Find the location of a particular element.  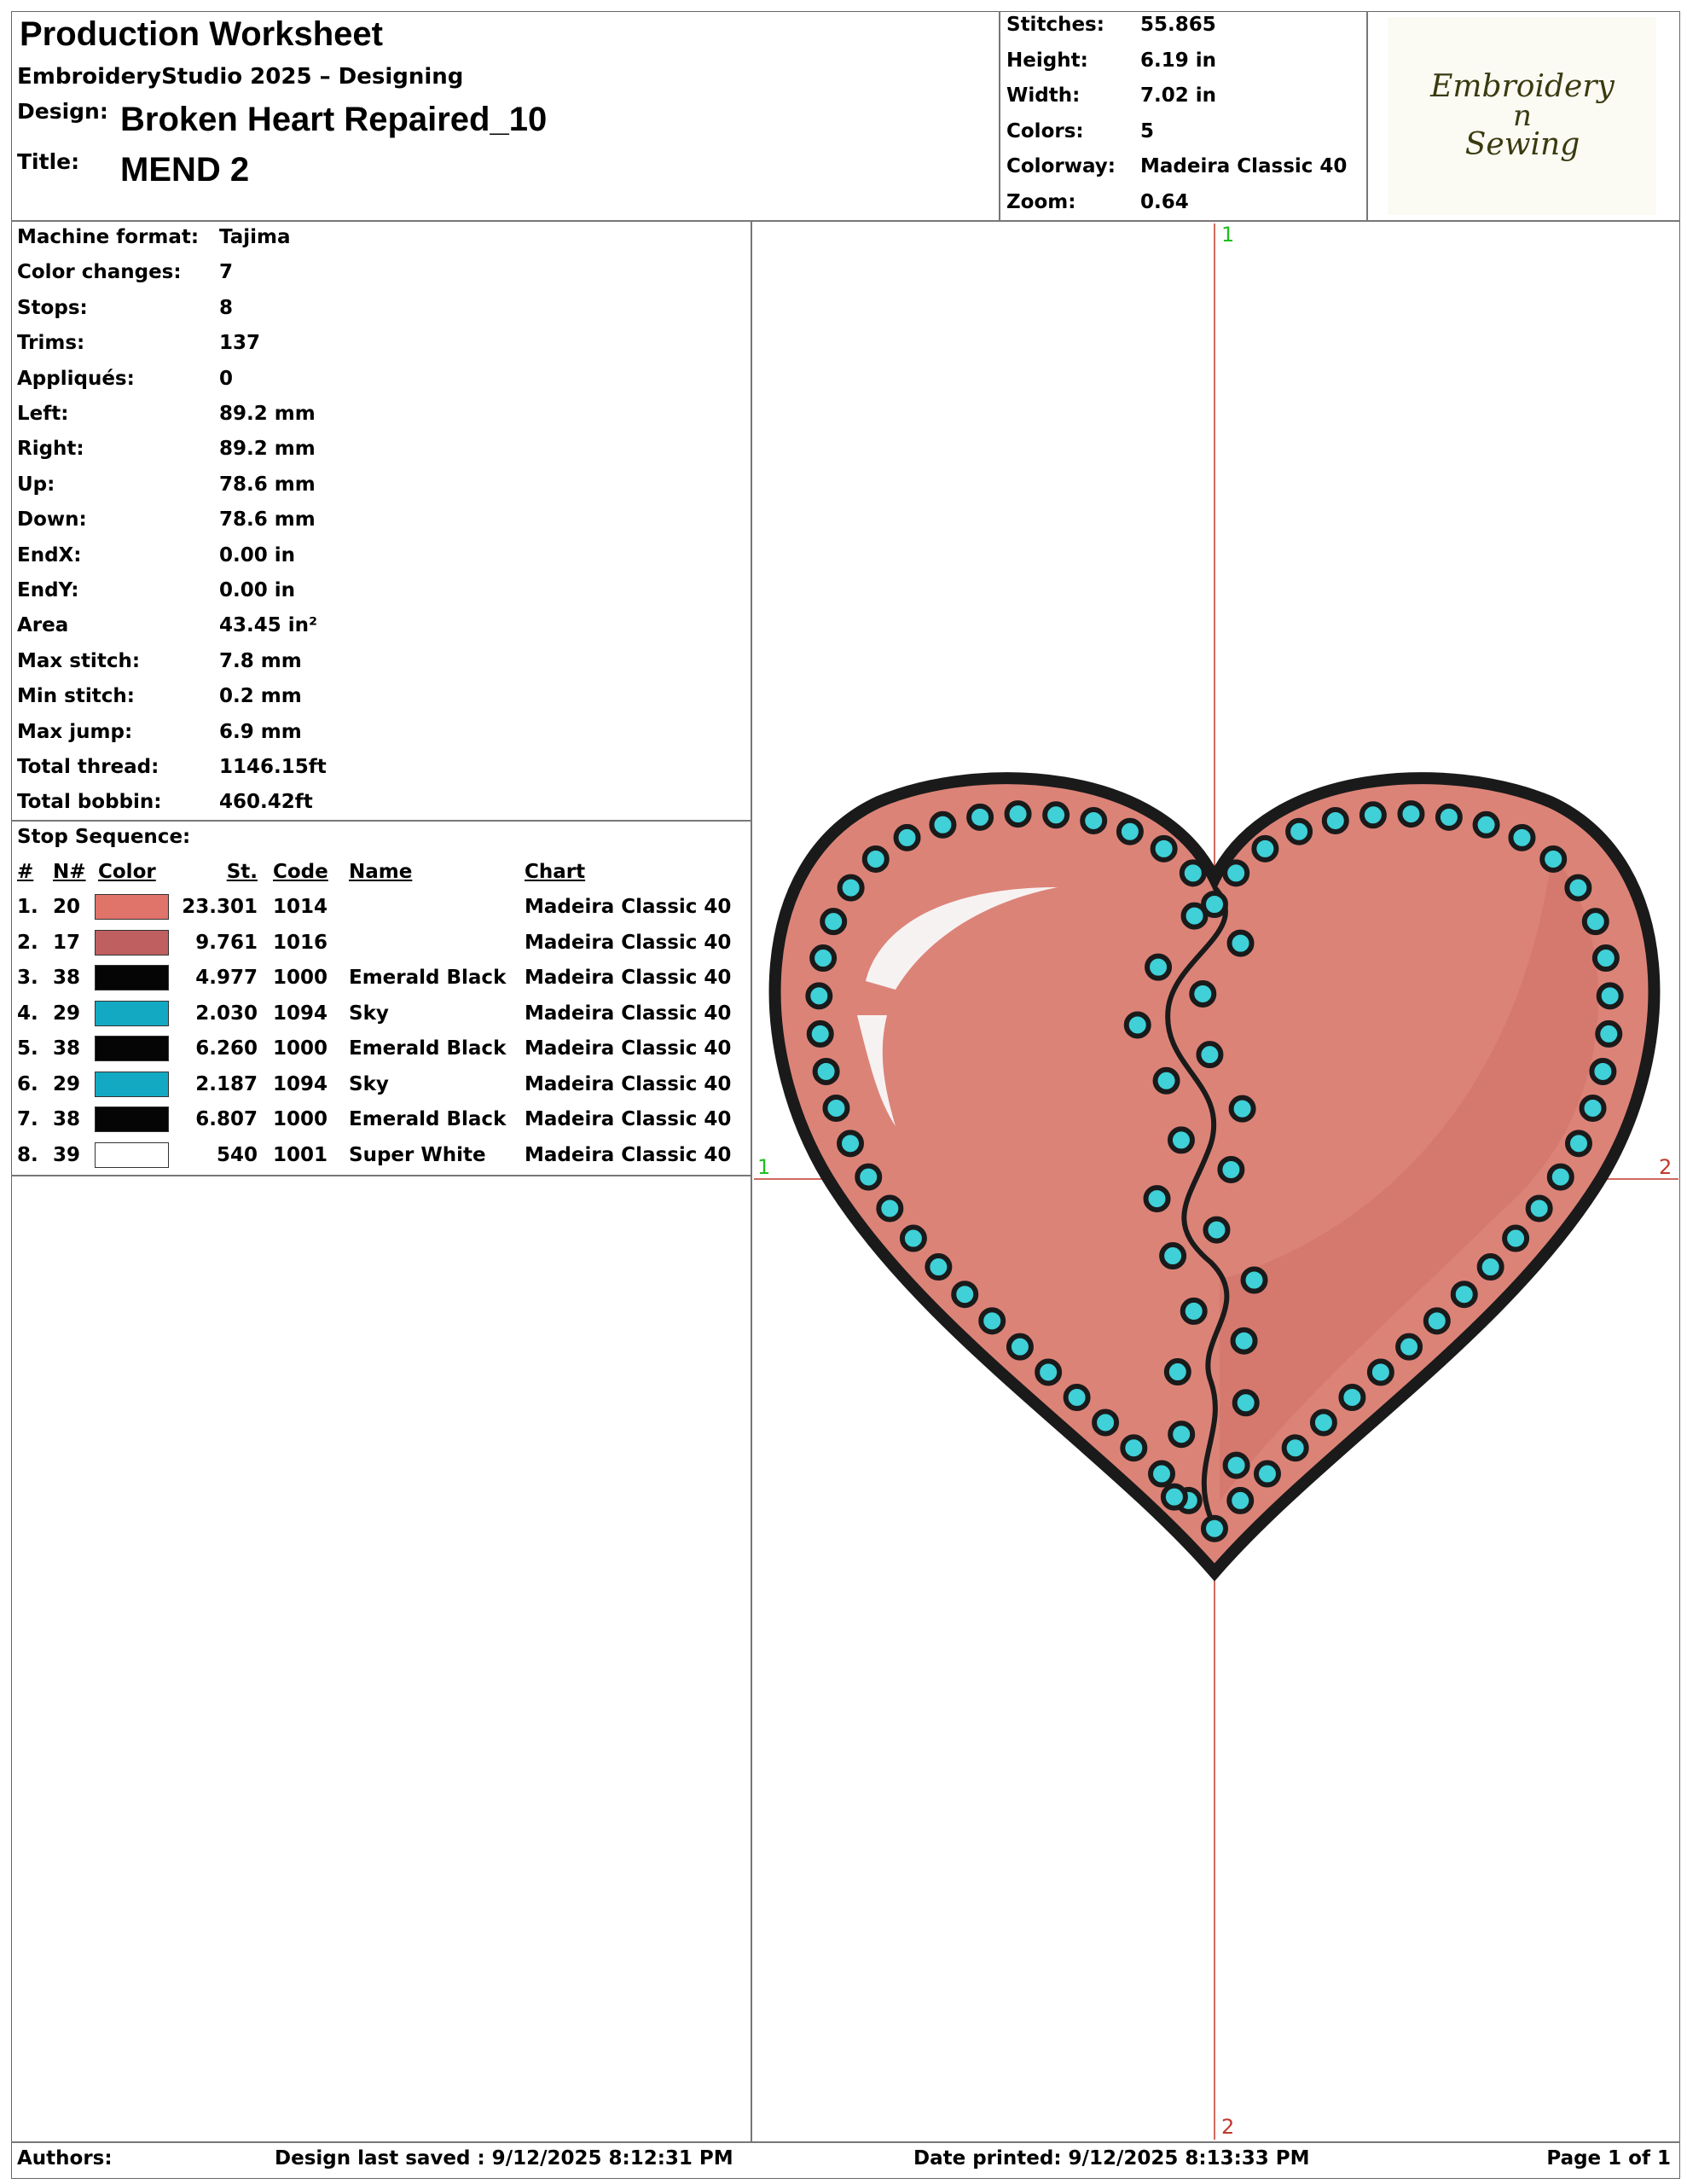

stitch-count: 2.030 is located at coordinates (226, 1013).